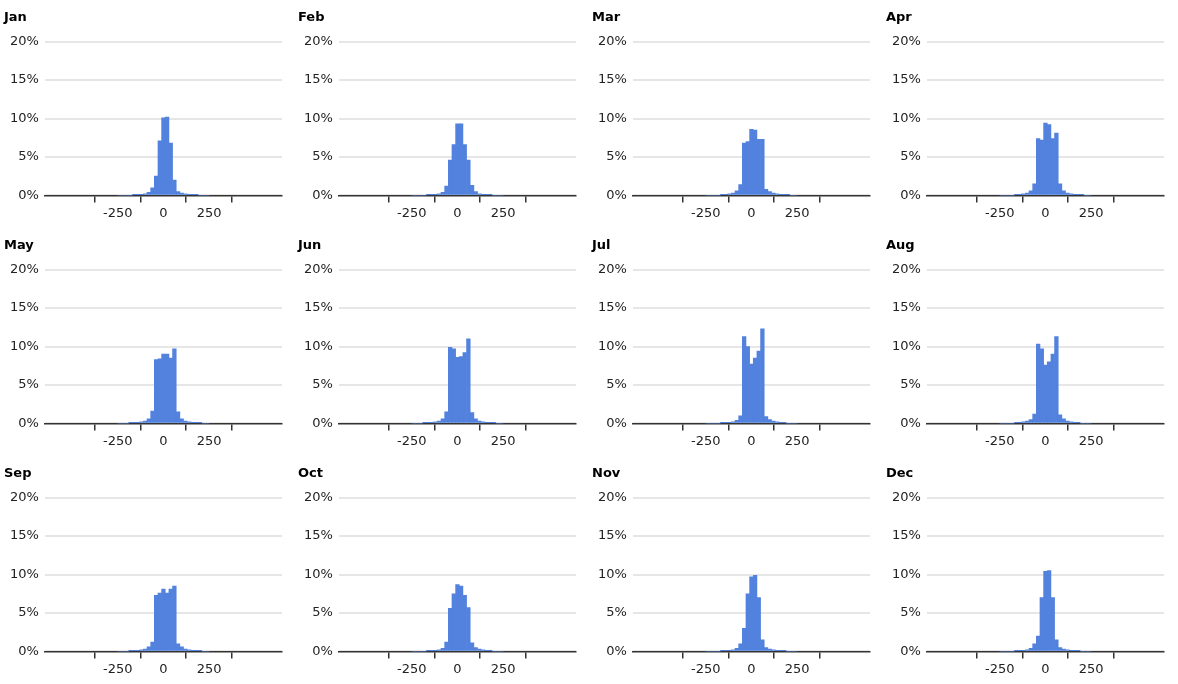 Image resolution: width=1178 pixels, height=684 pixels. I want to click on chart-title: Jun, so click(309, 245).